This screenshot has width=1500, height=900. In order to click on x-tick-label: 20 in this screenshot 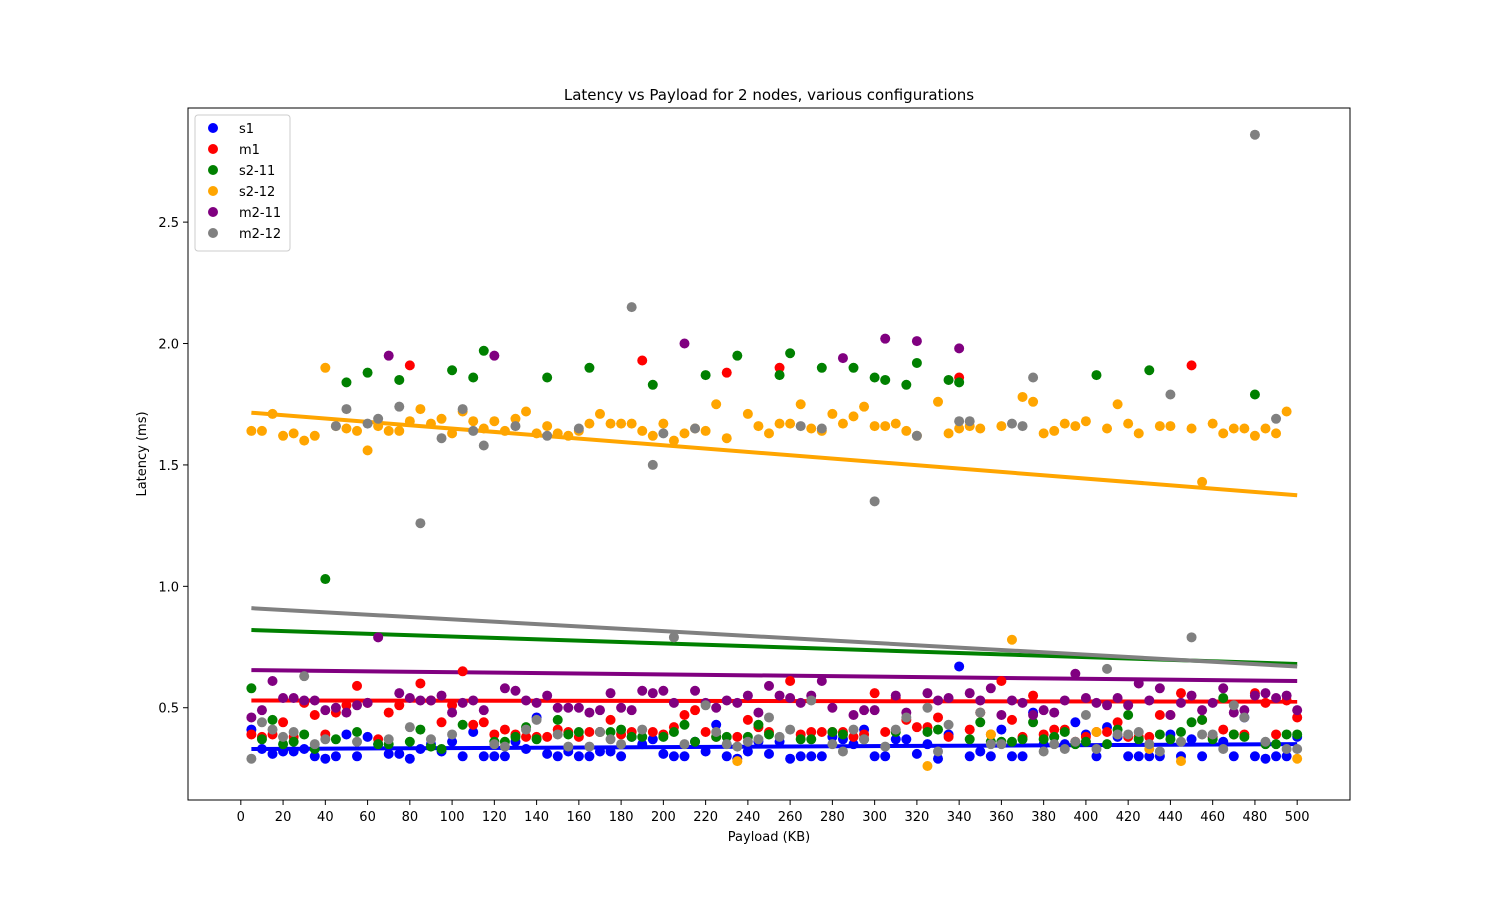, I will do `click(283, 817)`.